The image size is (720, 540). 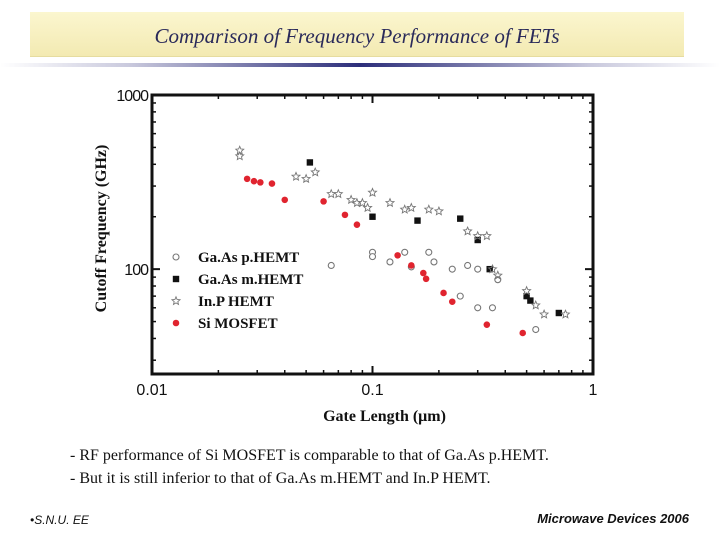 I want to click on x-tick-label: 1, so click(x=593, y=390).